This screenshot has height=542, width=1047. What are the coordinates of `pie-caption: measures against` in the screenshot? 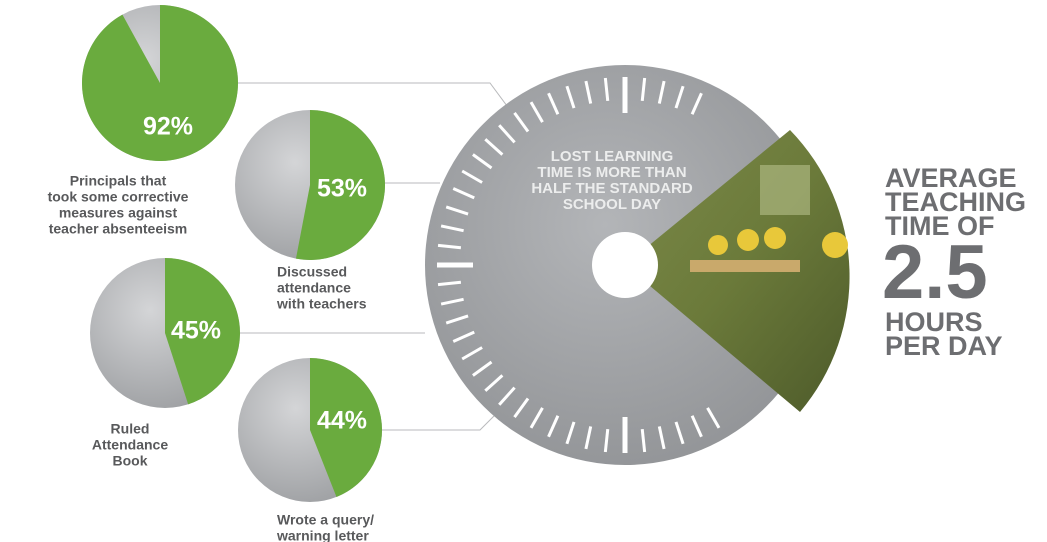 It's located at (118, 213).